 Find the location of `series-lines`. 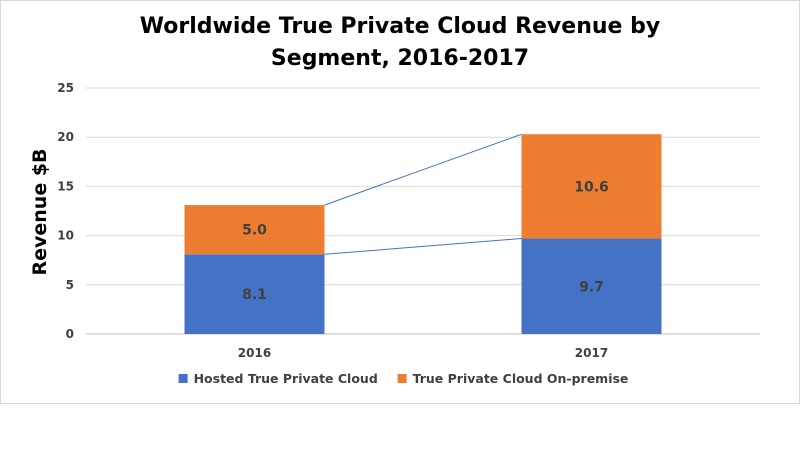

series-lines is located at coordinates (423, 194).